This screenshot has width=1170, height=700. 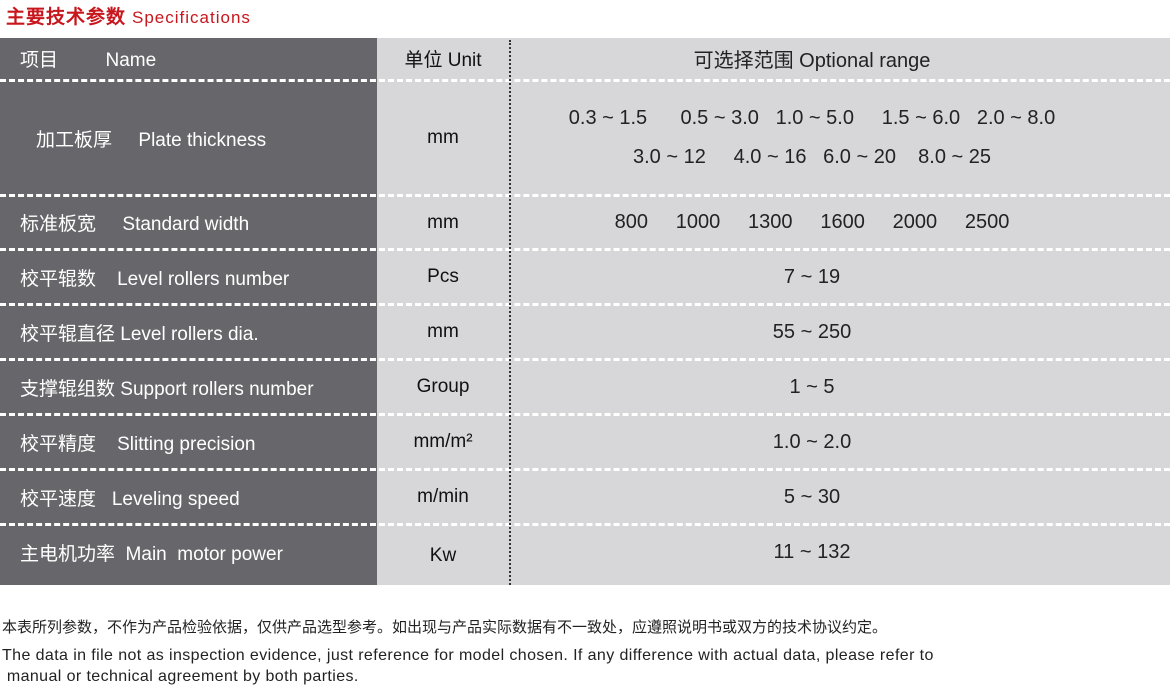 What do you see at coordinates (130, 499) in the screenshot?
I see `row-name: 校平速度 Leveling speed` at bounding box center [130, 499].